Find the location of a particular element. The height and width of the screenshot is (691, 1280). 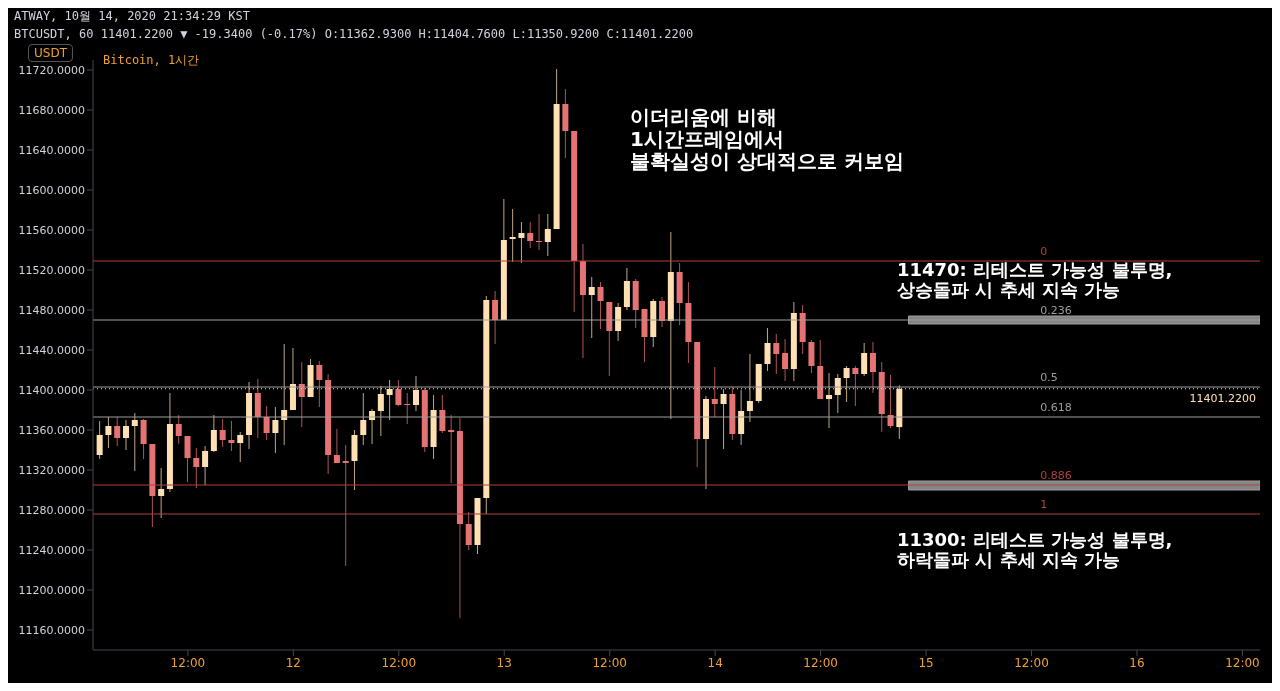

y-tick-label: 11600.0000 is located at coordinates (51, 190).